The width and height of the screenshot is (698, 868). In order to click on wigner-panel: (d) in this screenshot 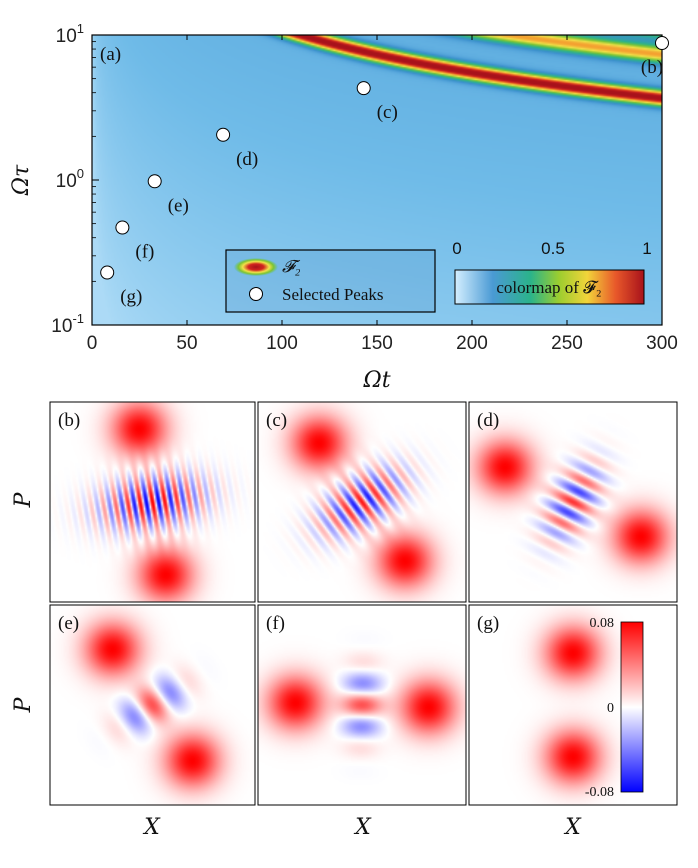, I will do `click(573, 502)`.